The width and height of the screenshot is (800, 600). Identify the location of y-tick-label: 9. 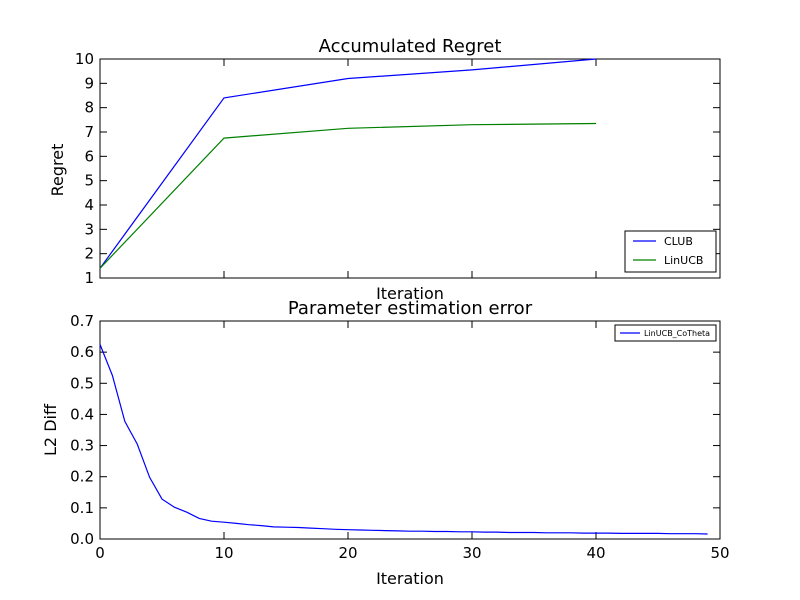
(89, 83).